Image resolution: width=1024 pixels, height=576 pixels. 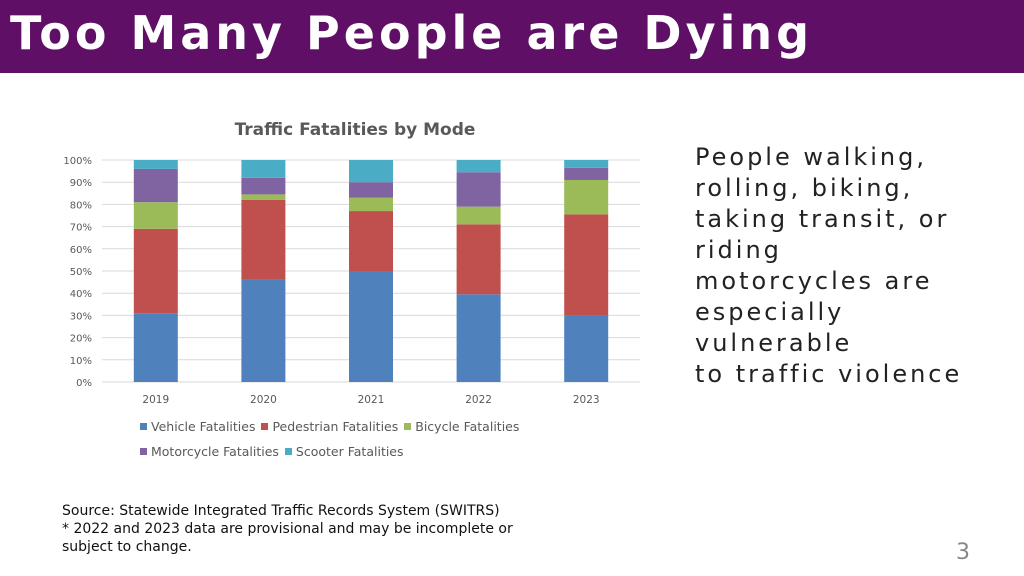 What do you see at coordinates (203, 426) in the screenshot?
I see `legend-label: Vehicle Fatalities` at bounding box center [203, 426].